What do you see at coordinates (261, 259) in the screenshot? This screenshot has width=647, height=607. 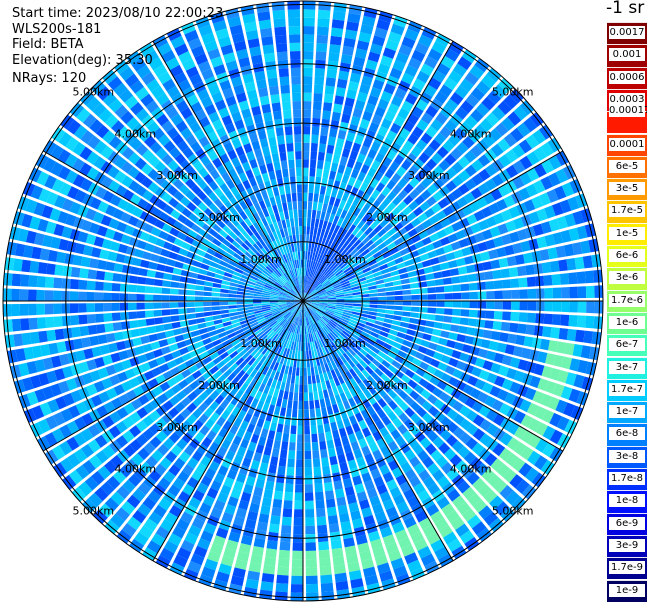 I see `range-ring-label: 1.00km` at bounding box center [261, 259].